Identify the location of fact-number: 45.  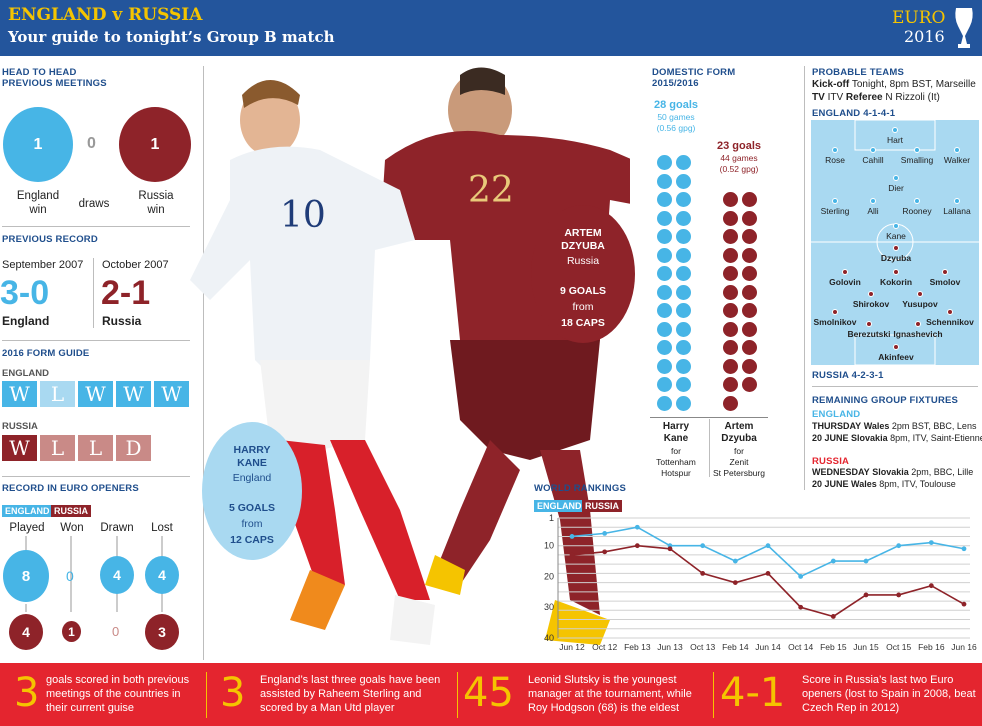
(488, 693).